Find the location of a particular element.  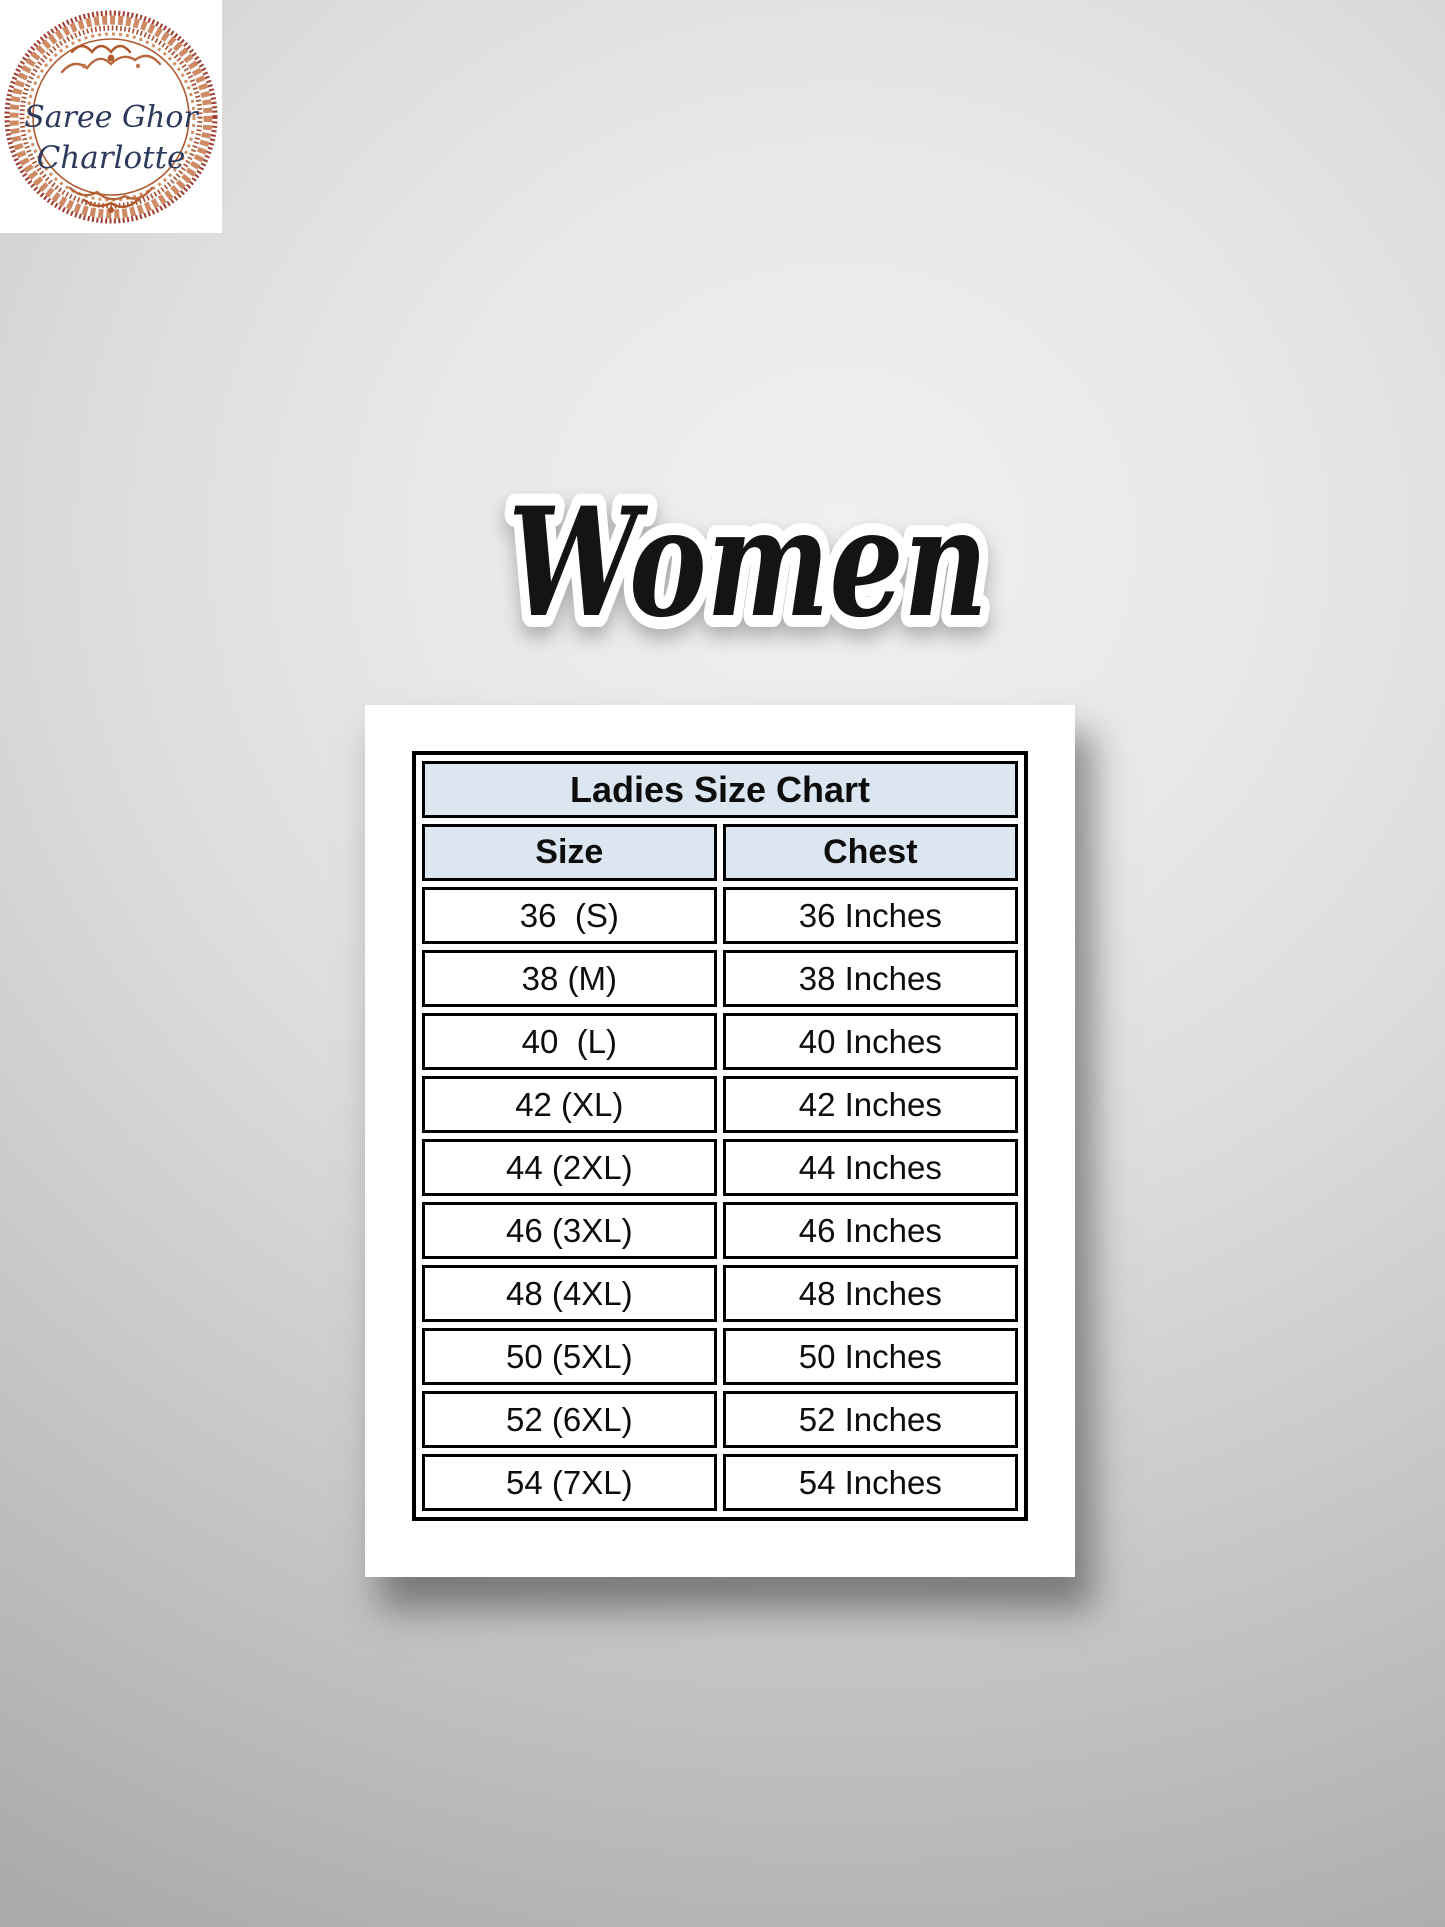

size-cell: 48 (4XL) is located at coordinates (569, 1293).